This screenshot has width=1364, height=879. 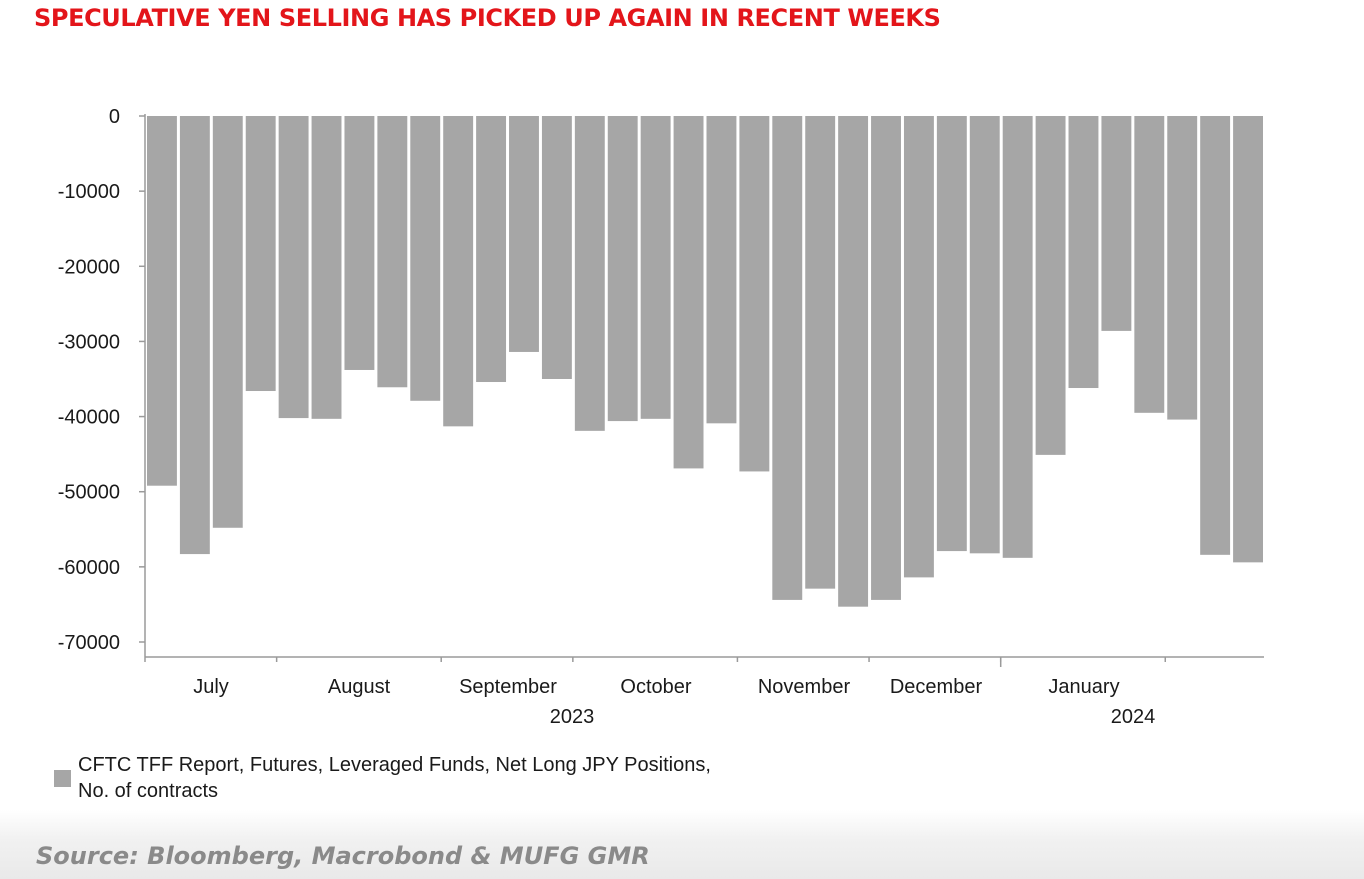 I want to click on legend-swatch, so click(x=62, y=778).